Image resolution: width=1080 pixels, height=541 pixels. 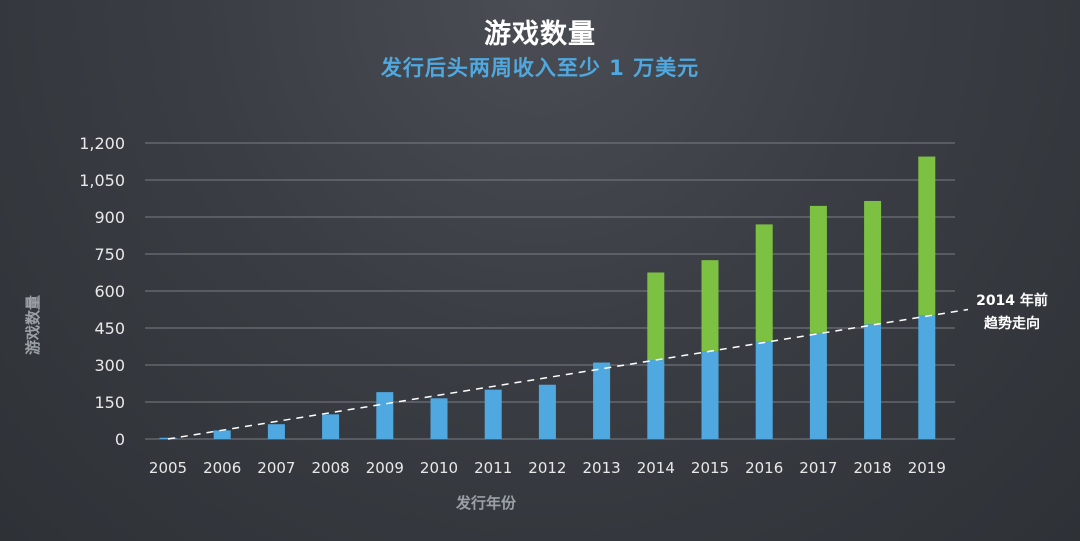 I want to click on y-tick-label: 900, so click(x=109, y=217).